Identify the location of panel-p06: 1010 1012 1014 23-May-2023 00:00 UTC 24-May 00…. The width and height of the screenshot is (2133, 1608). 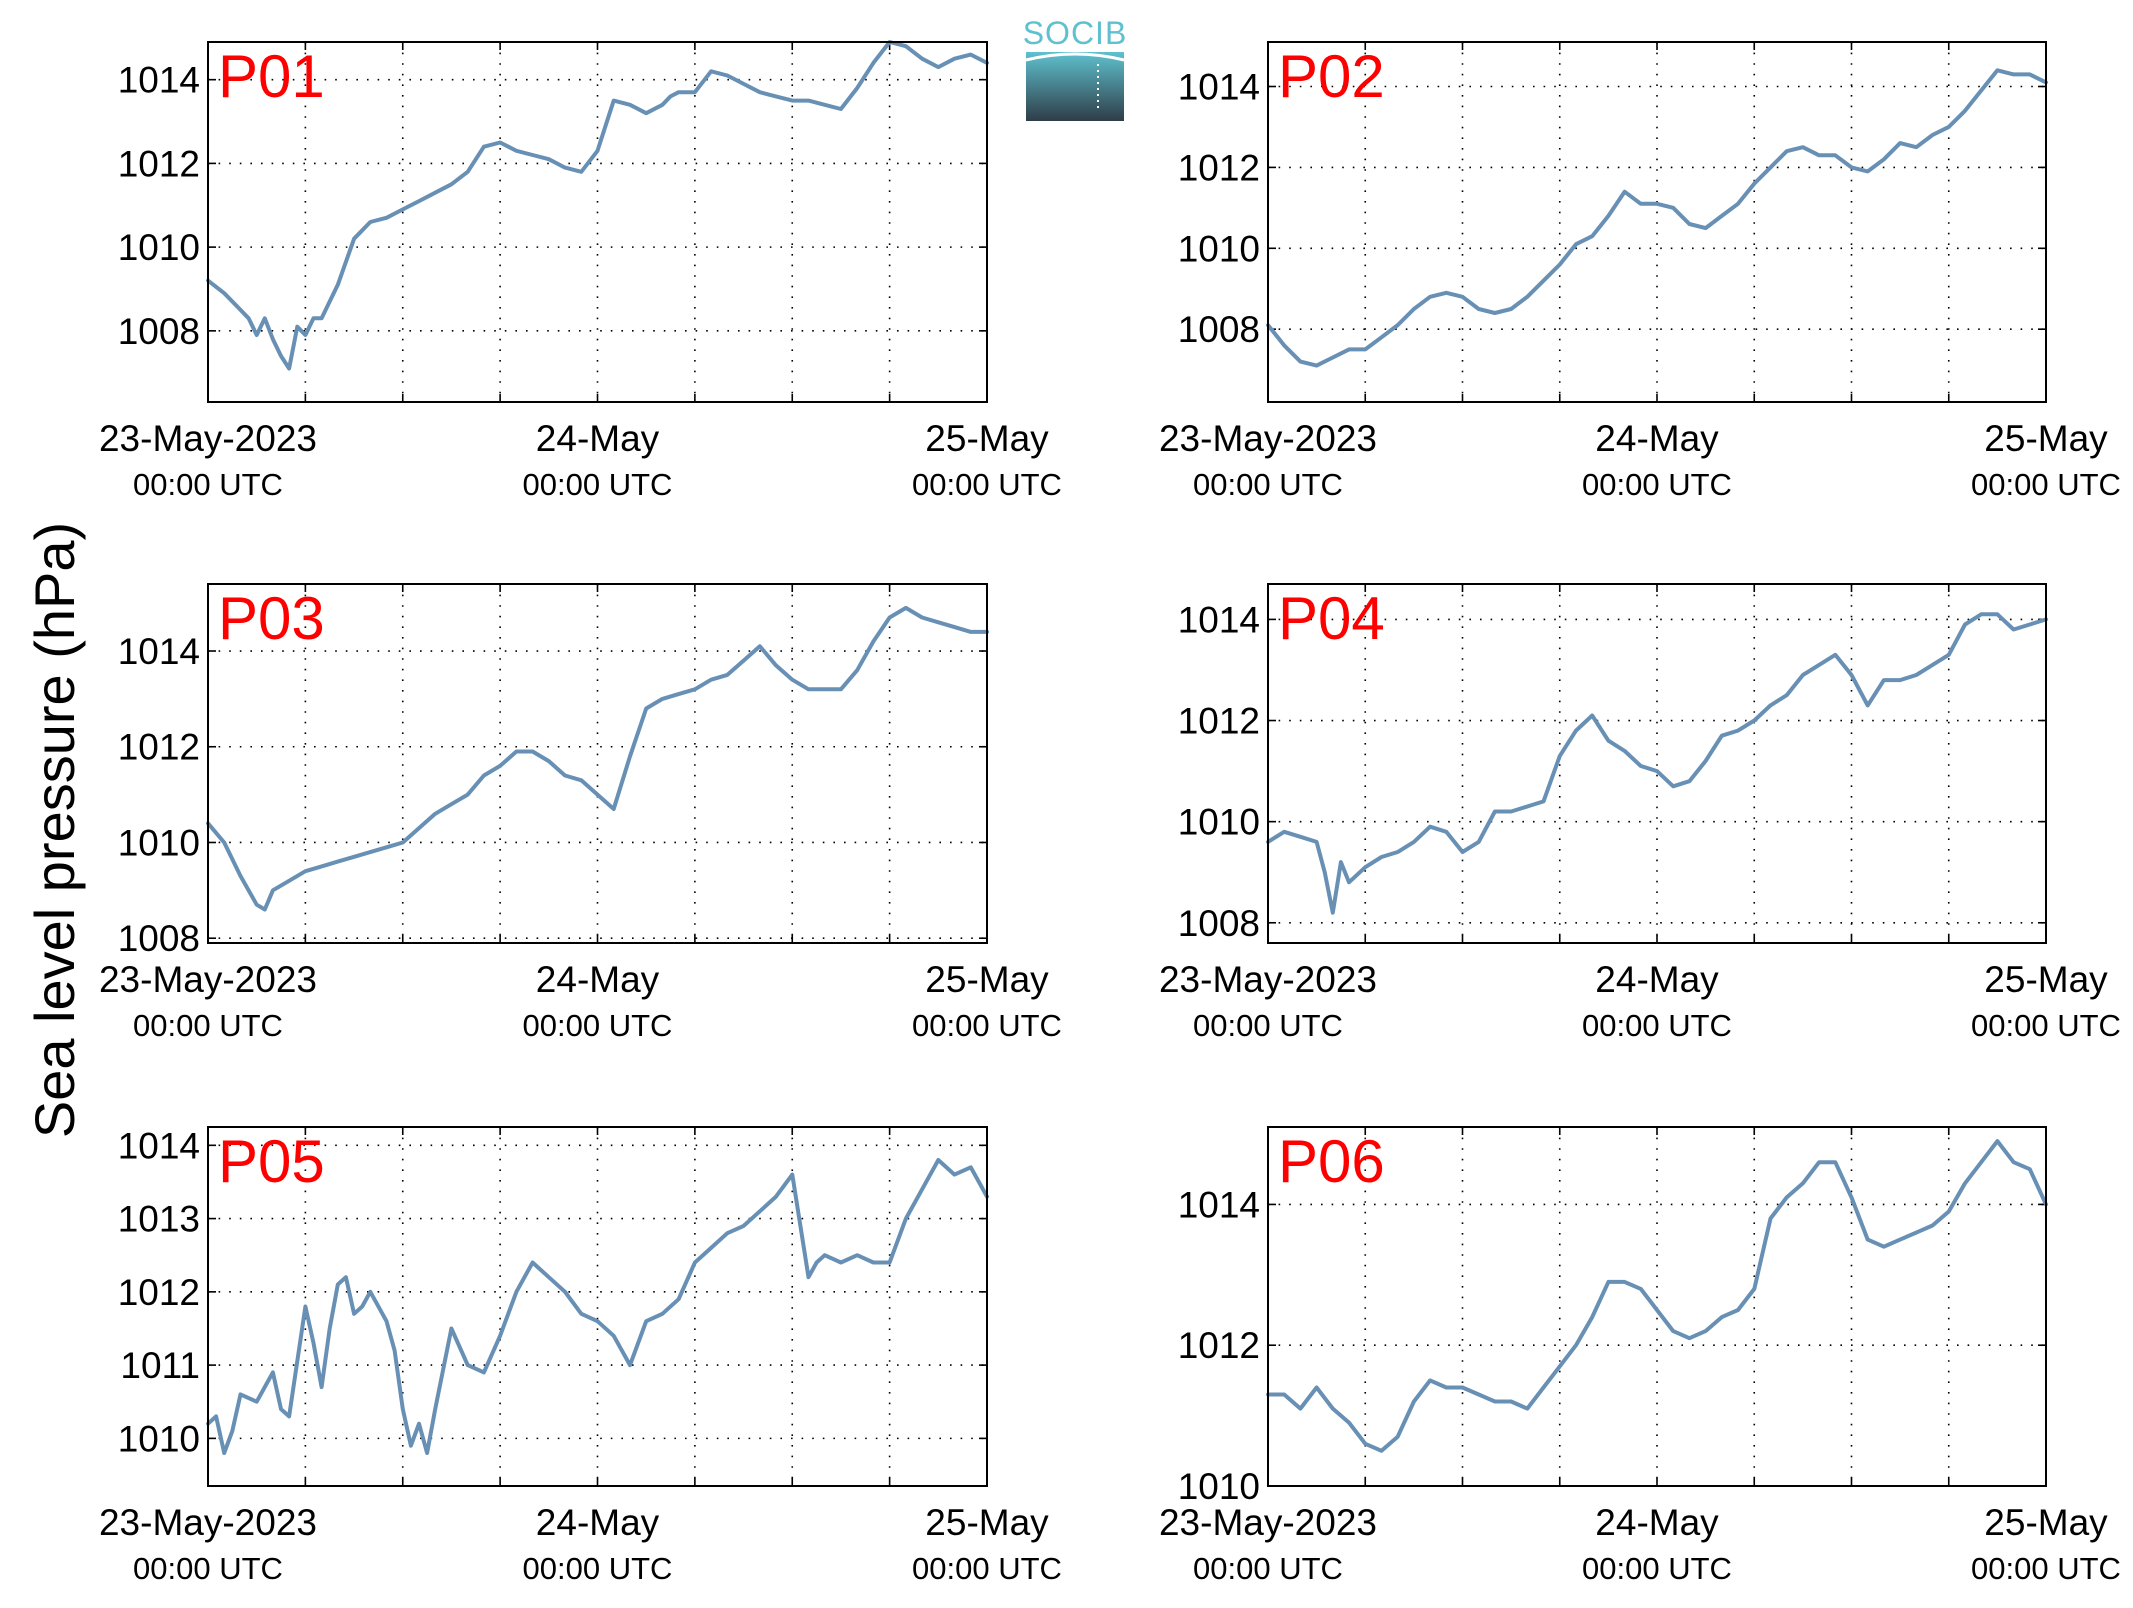
(1640, 1356).